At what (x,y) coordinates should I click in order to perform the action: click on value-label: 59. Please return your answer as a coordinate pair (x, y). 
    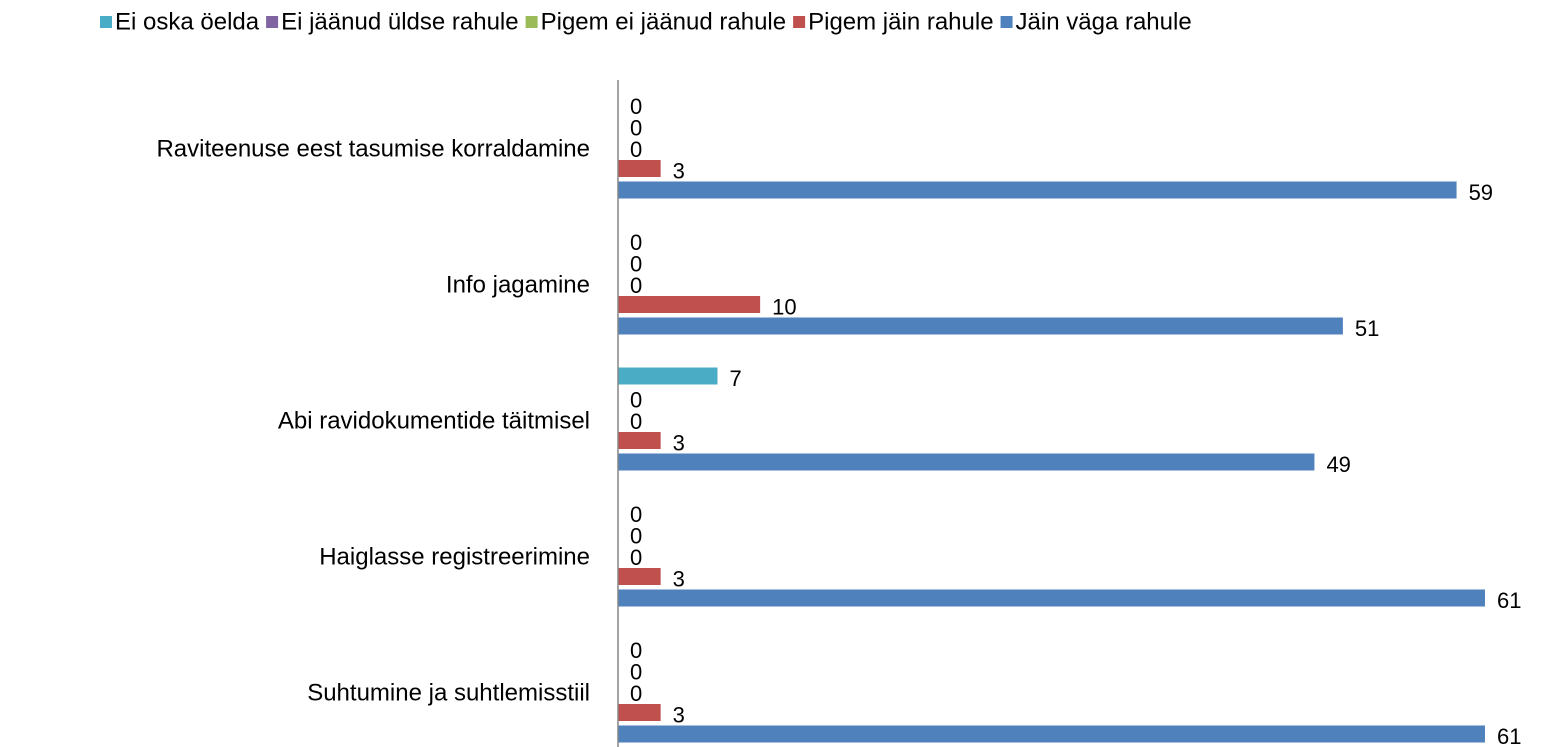
    Looking at the image, I should click on (1481, 192).